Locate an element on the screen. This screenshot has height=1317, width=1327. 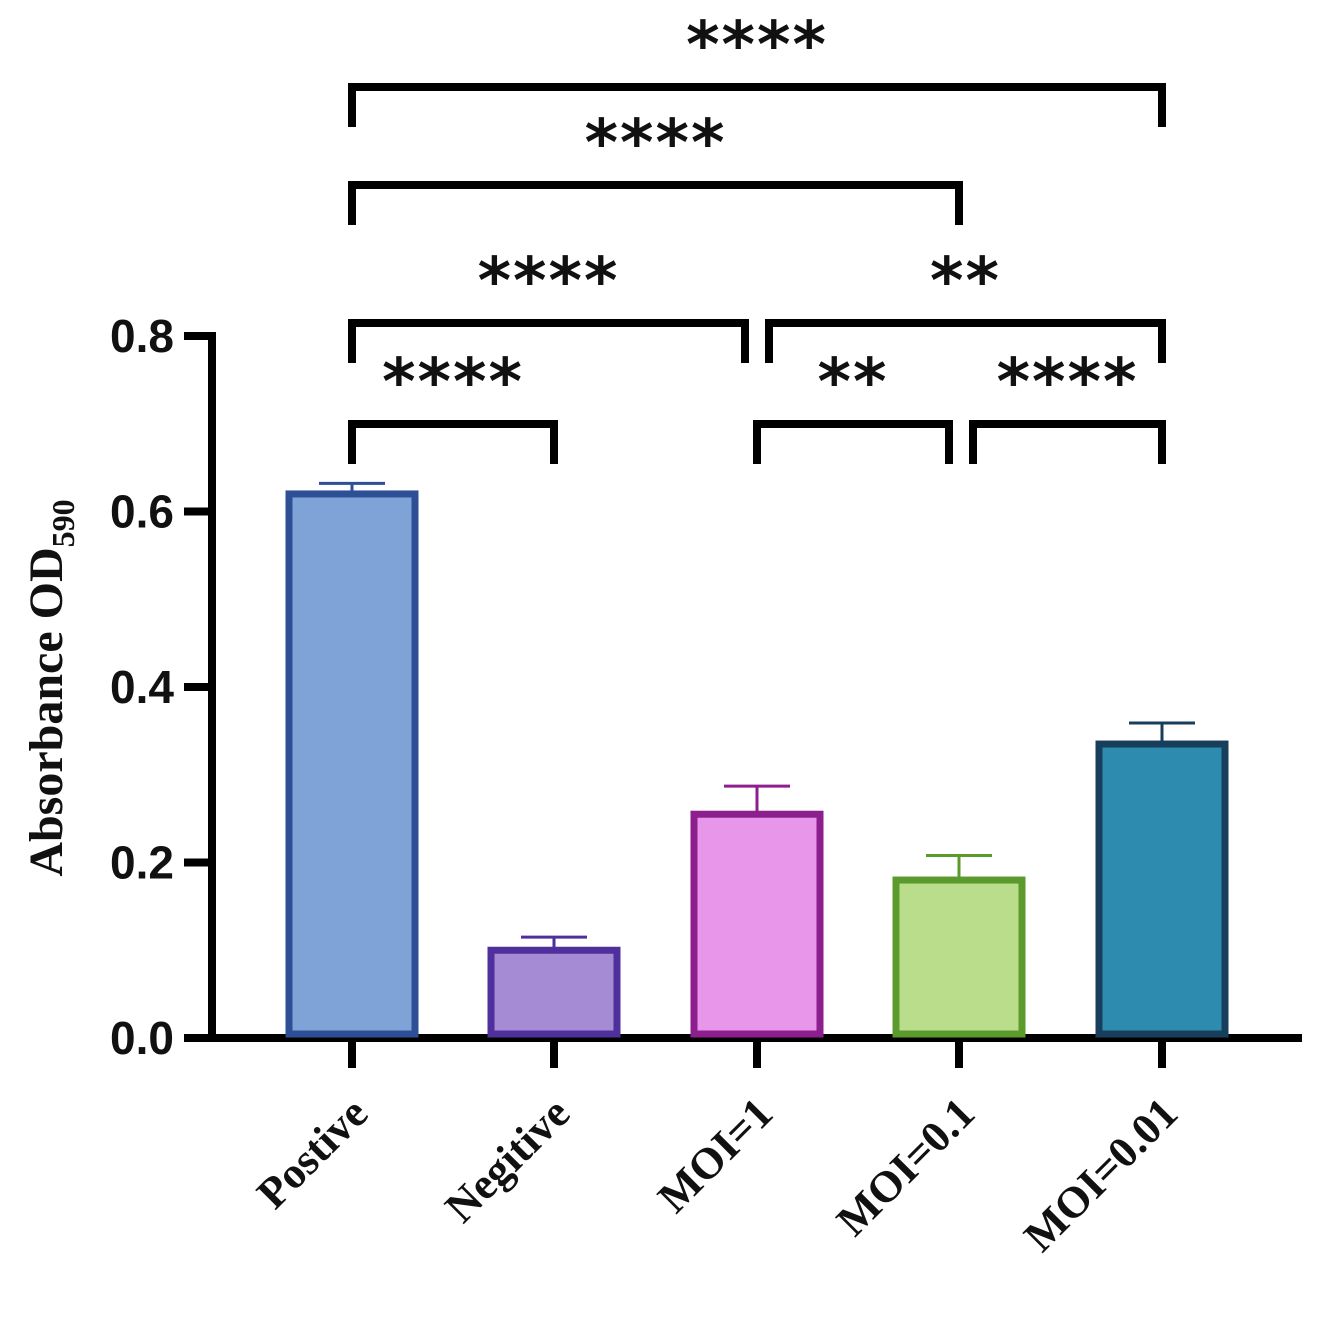
x-tick-label: Postive is located at coordinates (312, 1153).